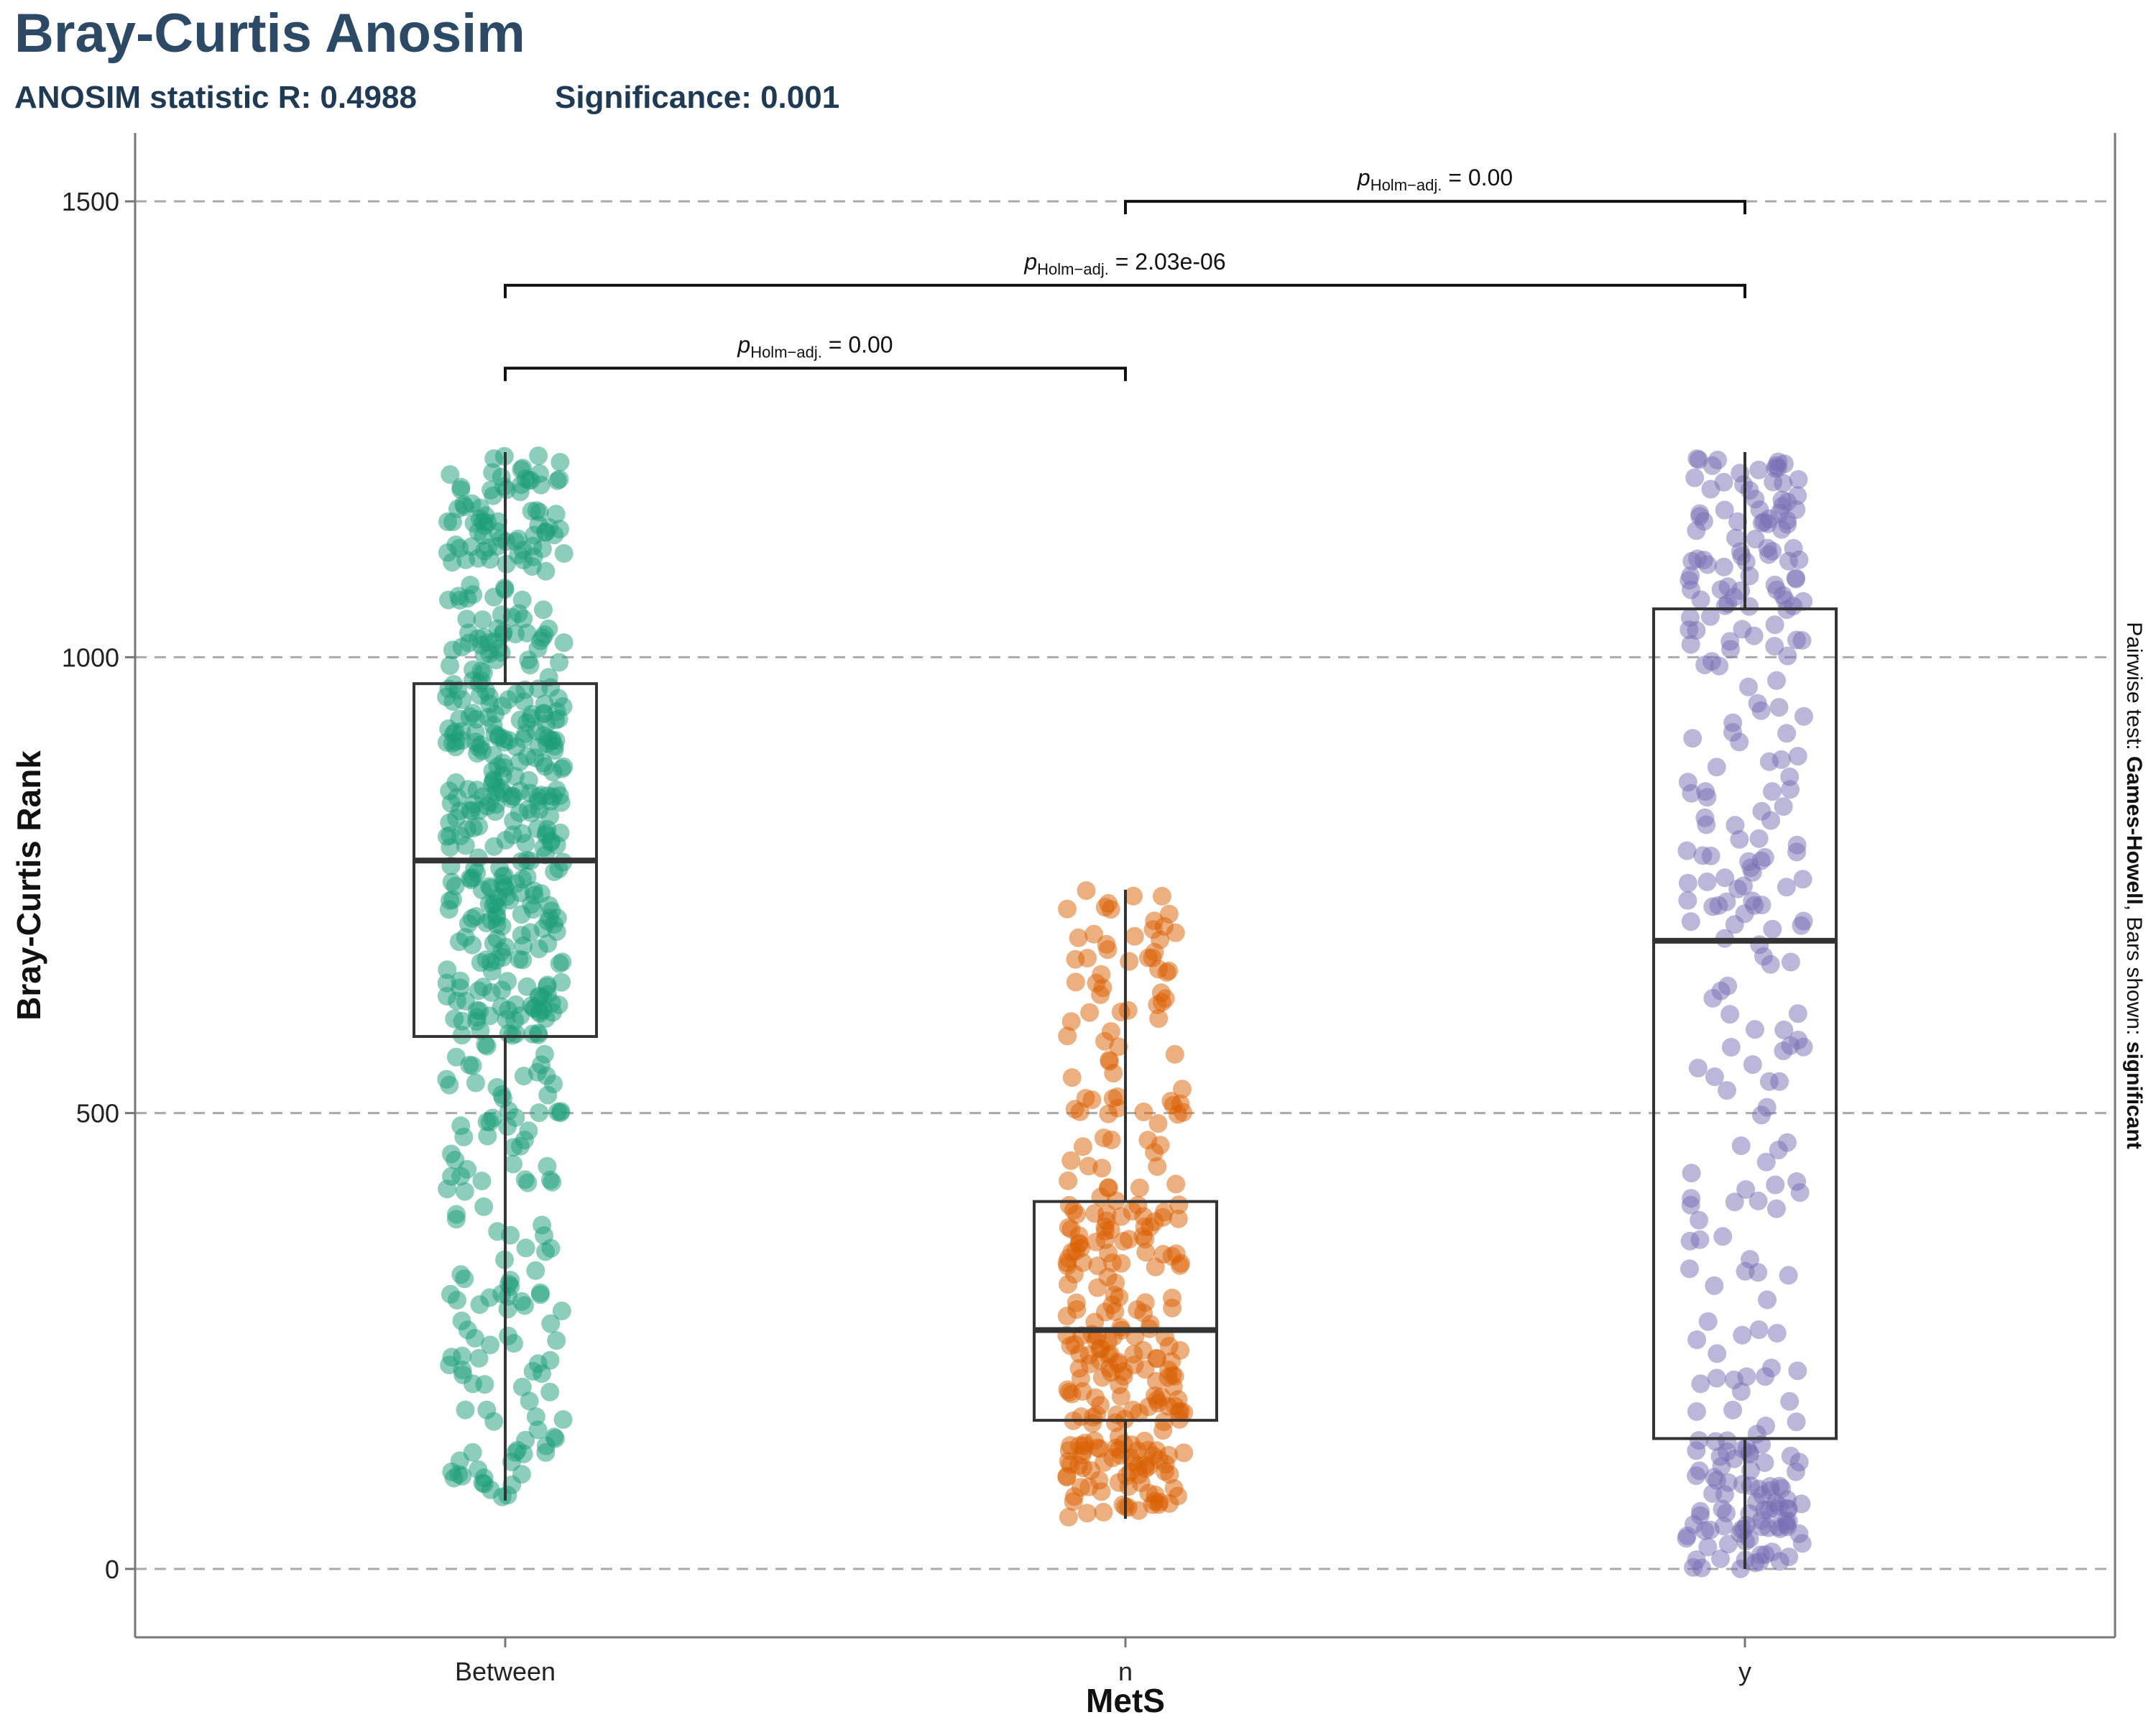 This screenshot has height=1725, width=2156. I want to click on chart-title: Bray-Curtis Anosim, so click(269, 33).